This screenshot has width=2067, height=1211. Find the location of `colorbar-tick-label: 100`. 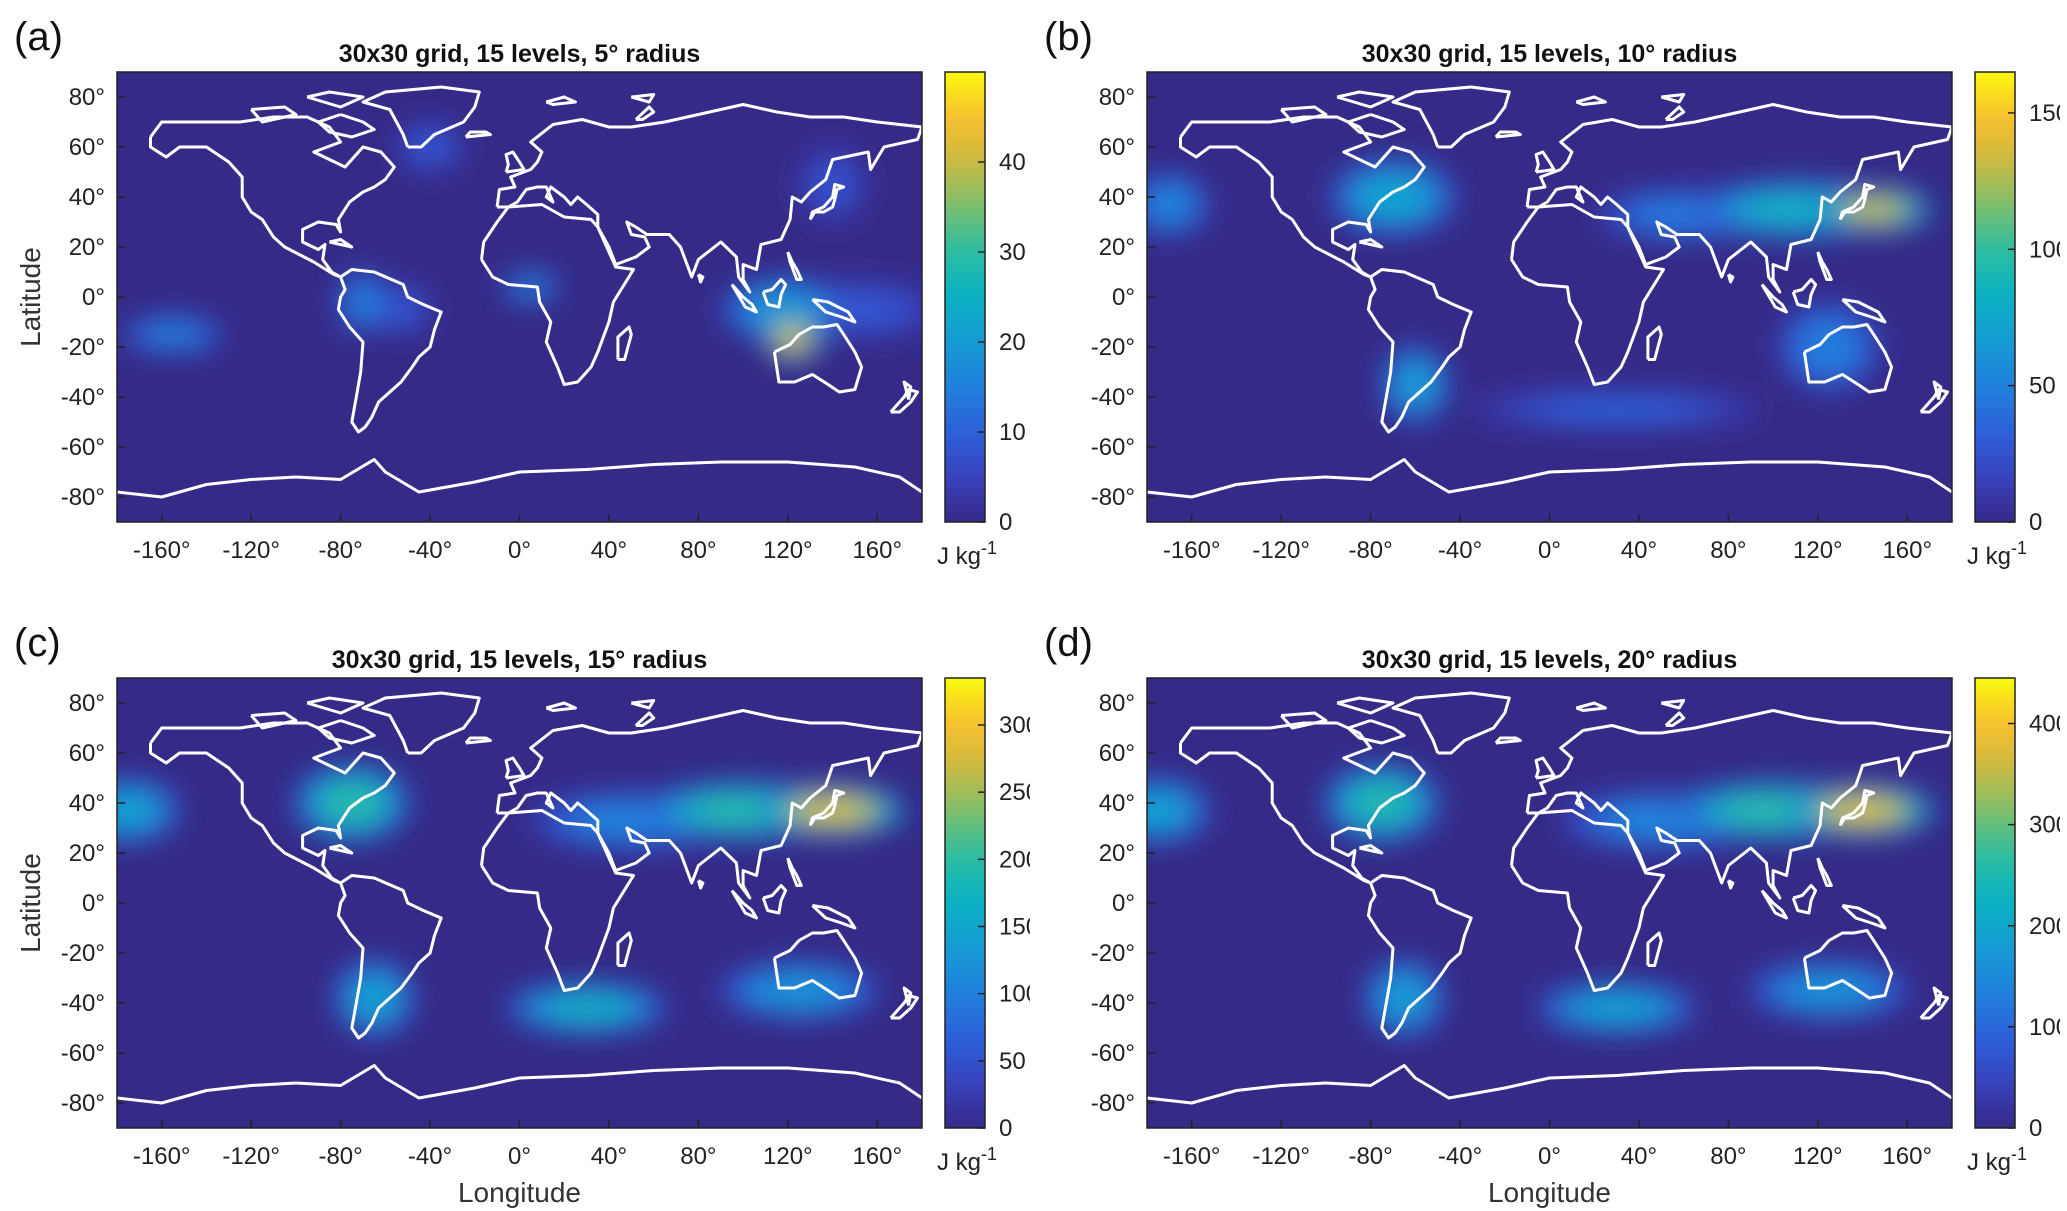

colorbar-tick-label: 100 is located at coordinates (1014, 994).